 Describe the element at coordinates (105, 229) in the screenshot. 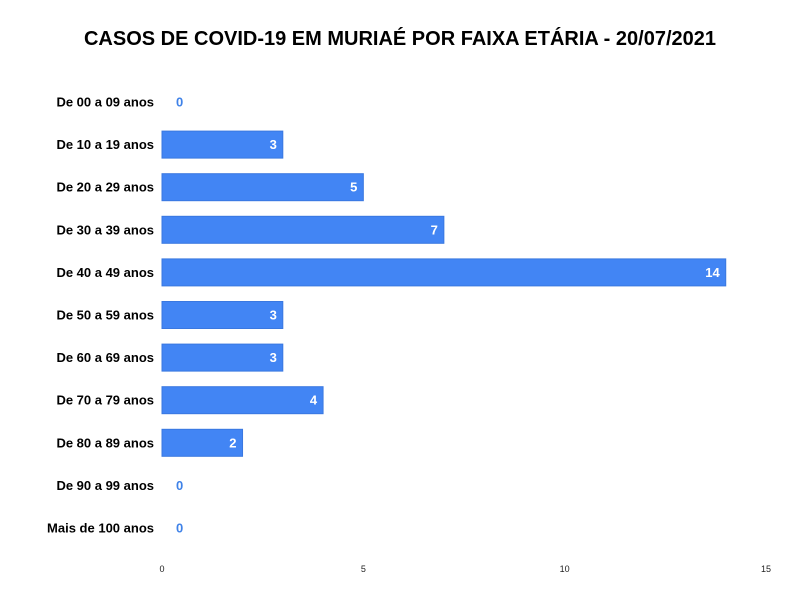

I see `category-label: De 30 a 39 anos` at that location.